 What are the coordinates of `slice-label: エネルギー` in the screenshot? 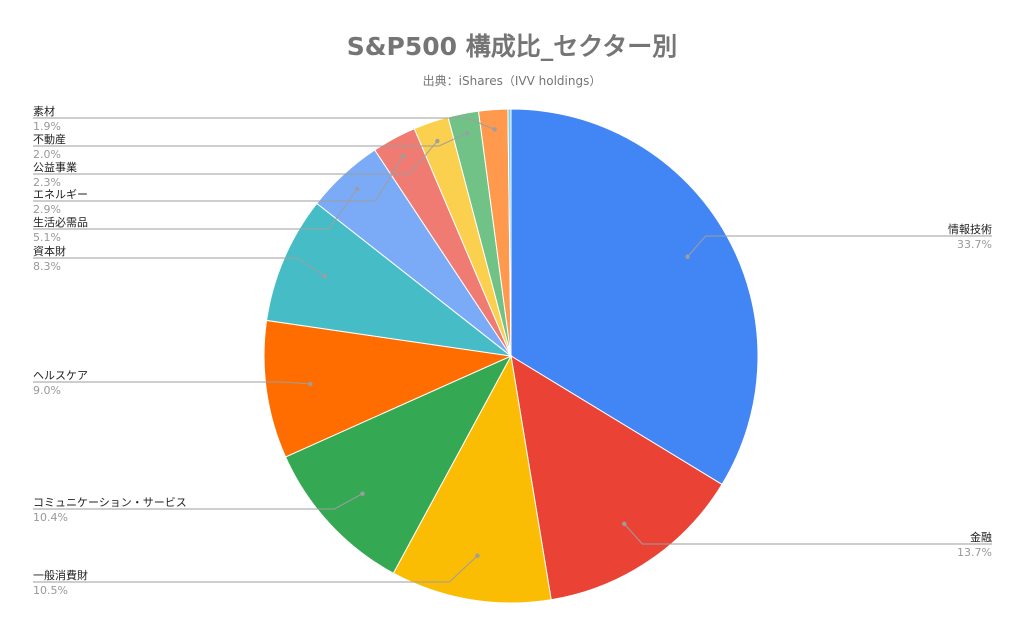 It's located at (60, 194).